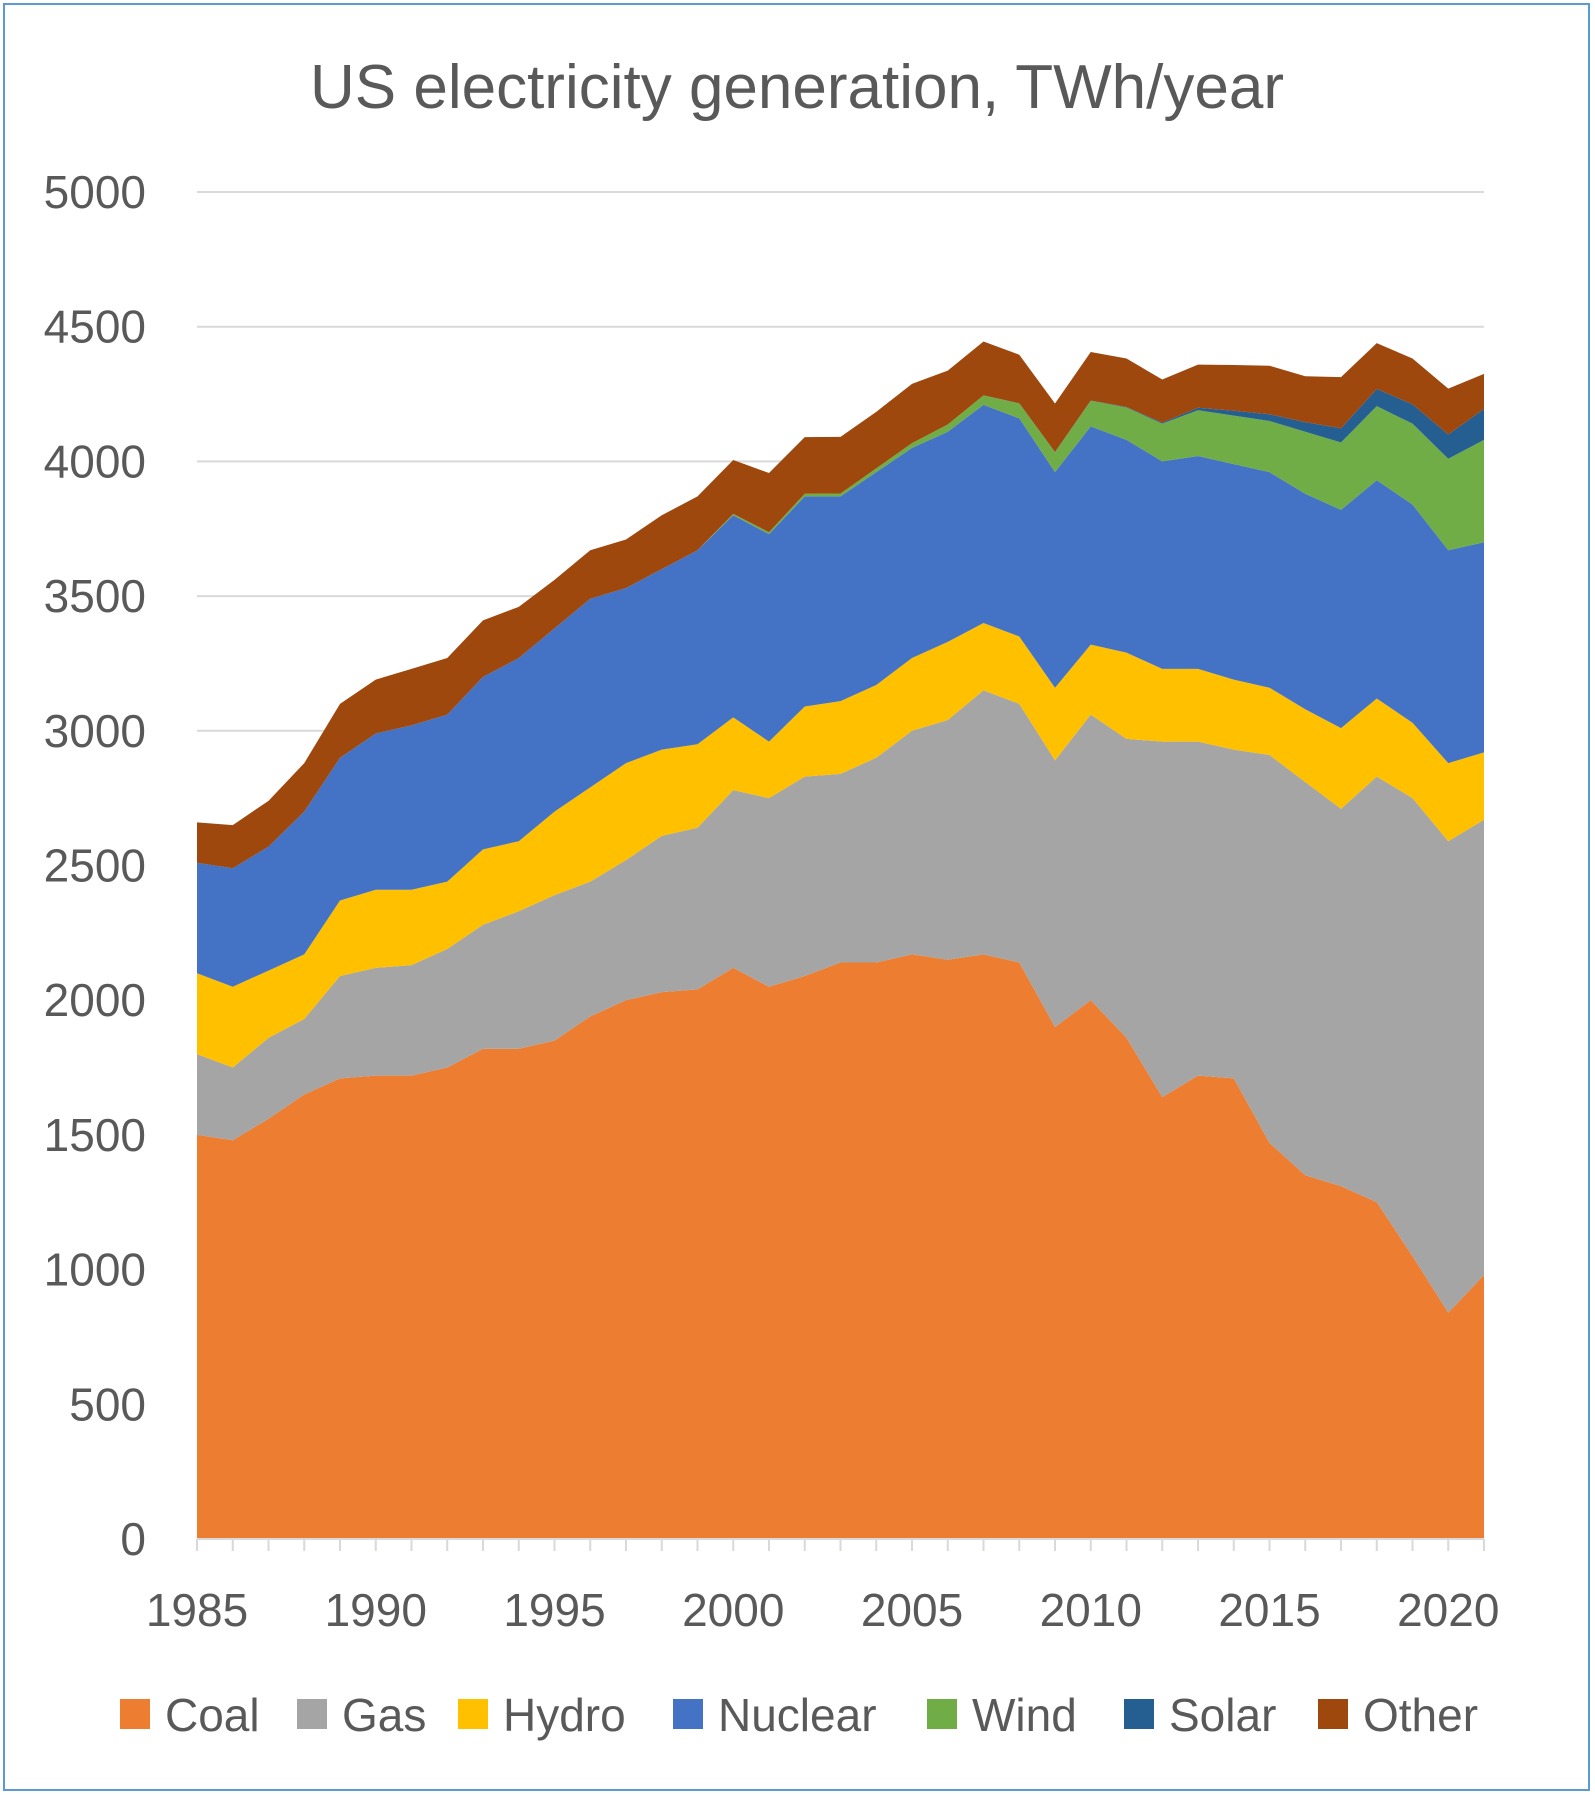 This screenshot has width=1595, height=1796. I want to click on x-tick-label: 2000, so click(733, 1610).